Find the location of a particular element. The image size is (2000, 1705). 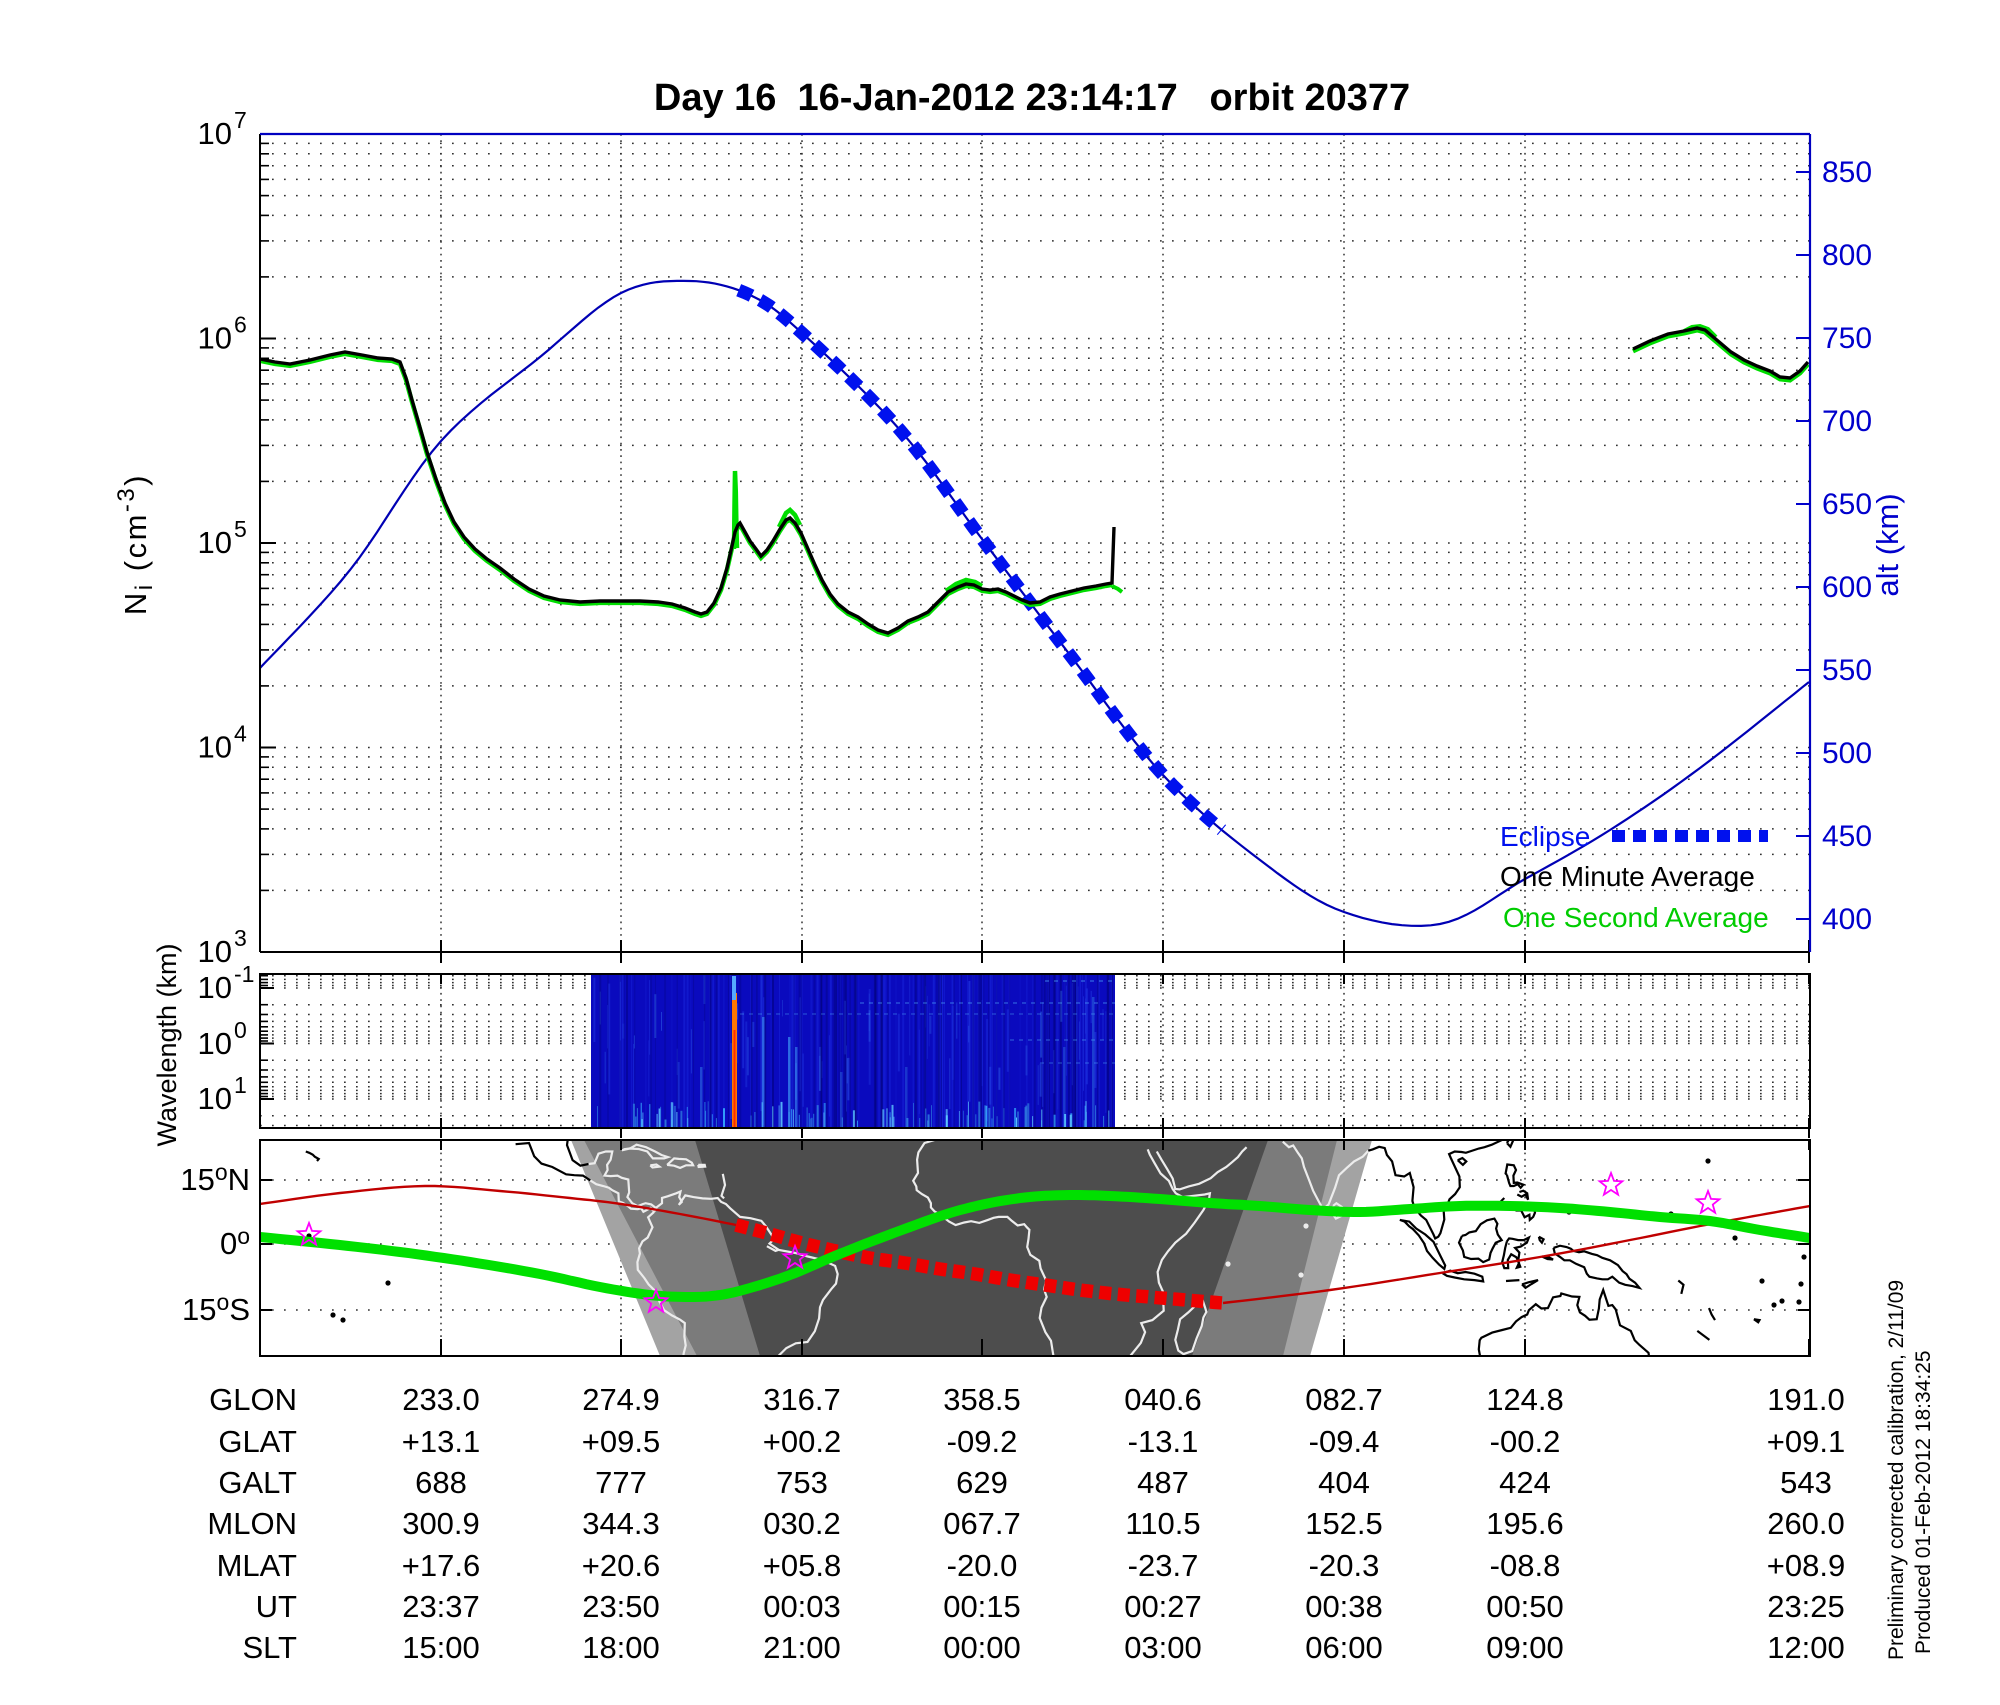

svg-text: 400 is located at coordinates (1847, 919).